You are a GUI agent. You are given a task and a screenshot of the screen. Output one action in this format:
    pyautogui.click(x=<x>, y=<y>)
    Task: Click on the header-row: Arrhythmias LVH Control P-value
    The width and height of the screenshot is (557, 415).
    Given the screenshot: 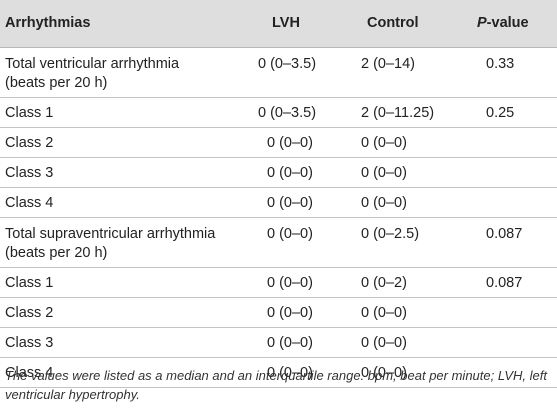 What is the action you would take?
    pyautogui.click(x=278, y=24)
    